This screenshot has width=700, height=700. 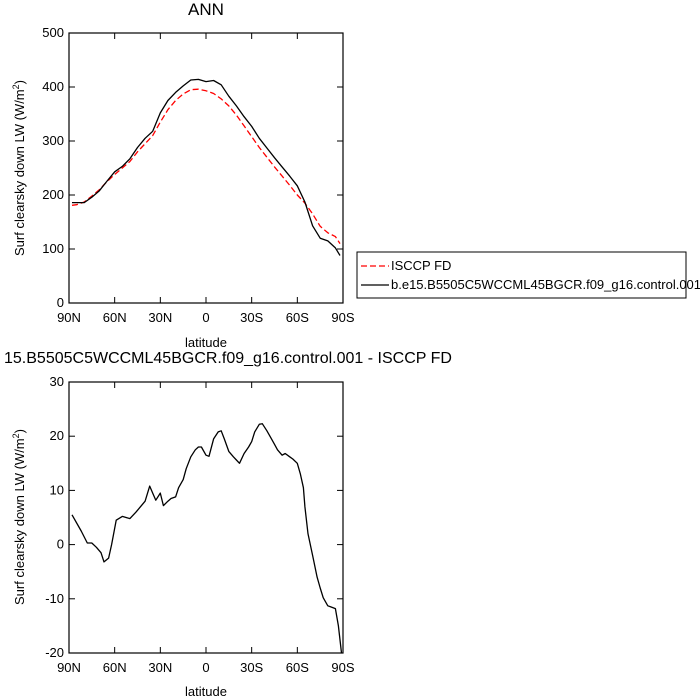 What do you see at coordinates (57, 435) in the screenshot?
I see `bottom-y-tick-label: 20` at bounding box center [57, 435].